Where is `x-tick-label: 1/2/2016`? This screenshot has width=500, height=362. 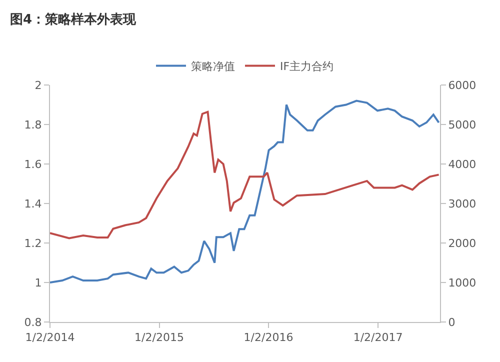
x-tick-label: 1/2/2016 is located at coordinates (269, 337).